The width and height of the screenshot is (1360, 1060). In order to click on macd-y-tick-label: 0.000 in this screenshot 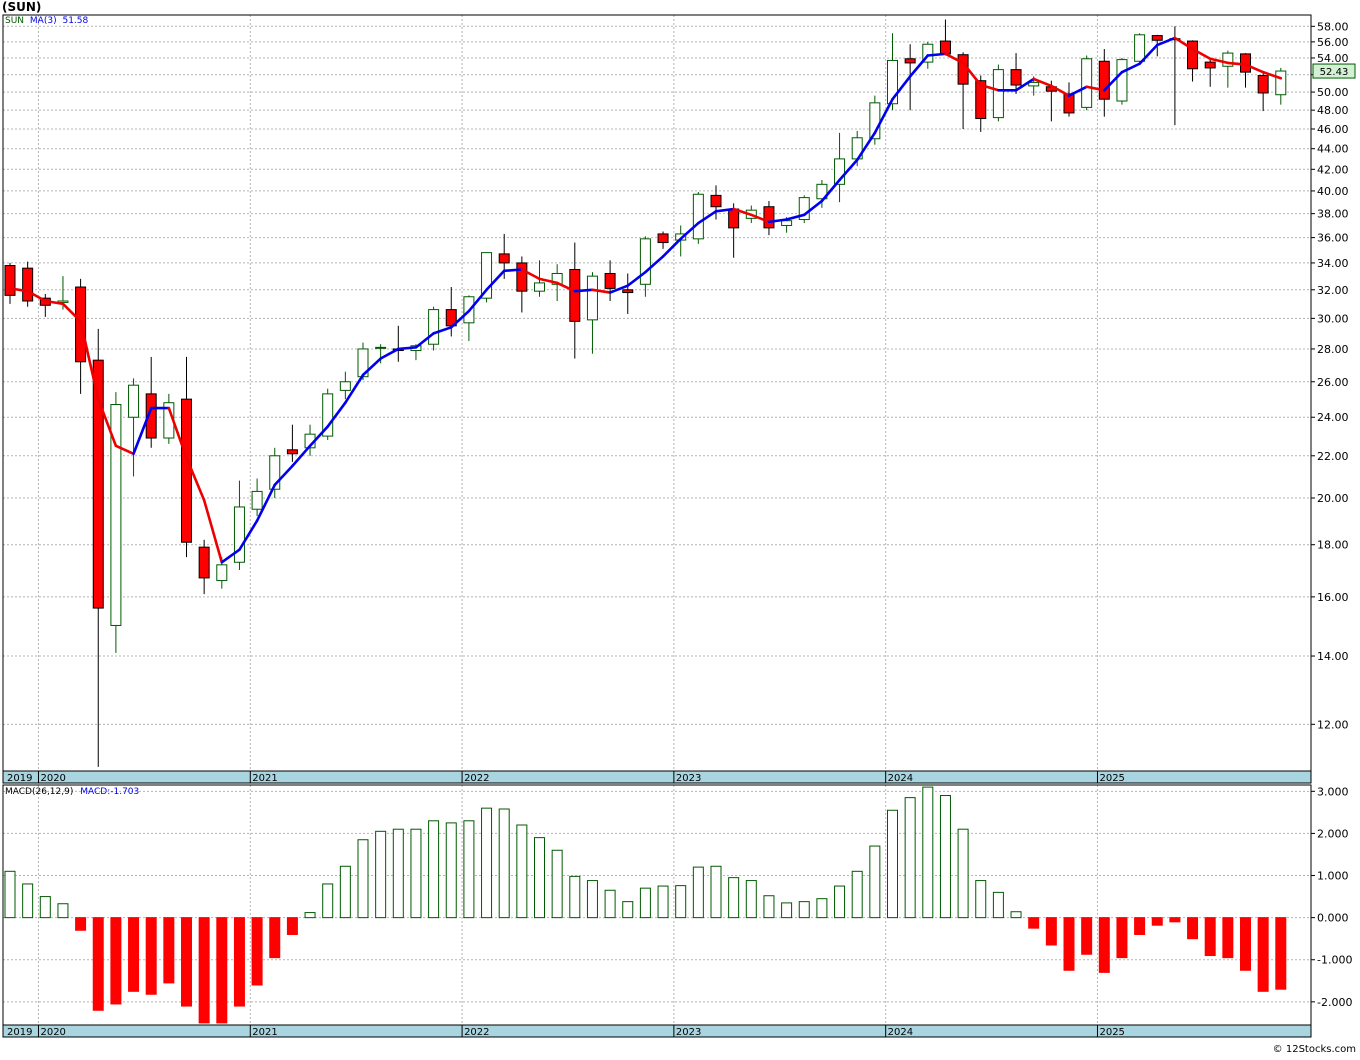, I will do `click(1333, 918)`.